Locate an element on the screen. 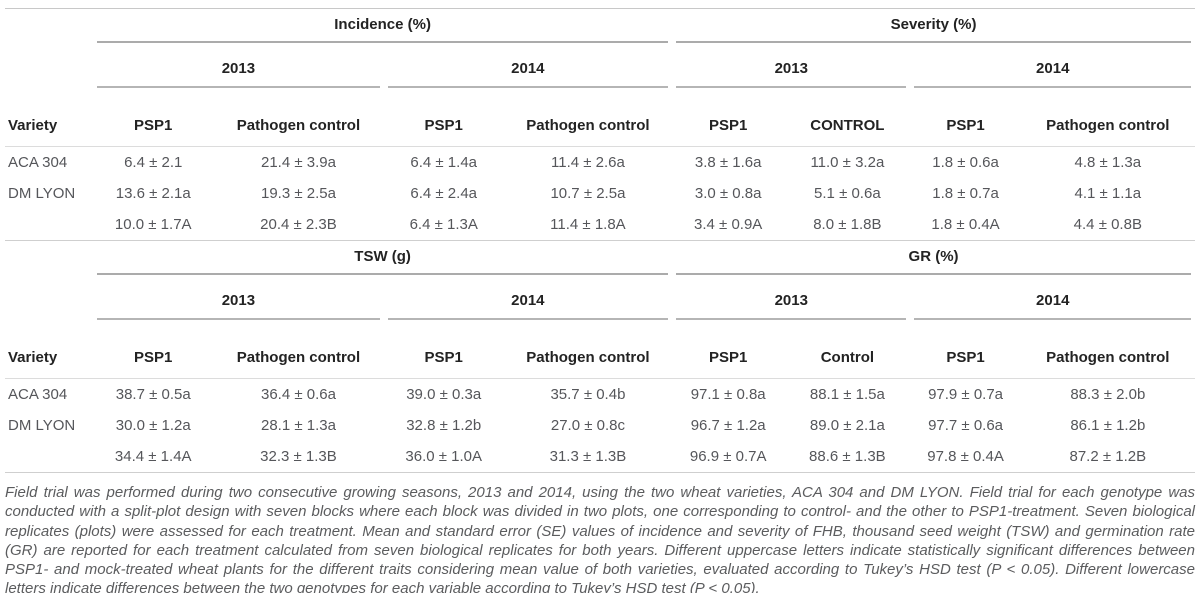 Image resolution: width=1200 pixels, height=593 pixels. section-header-row: TSW (g) GR (%) is located at coordinates (600, 258).